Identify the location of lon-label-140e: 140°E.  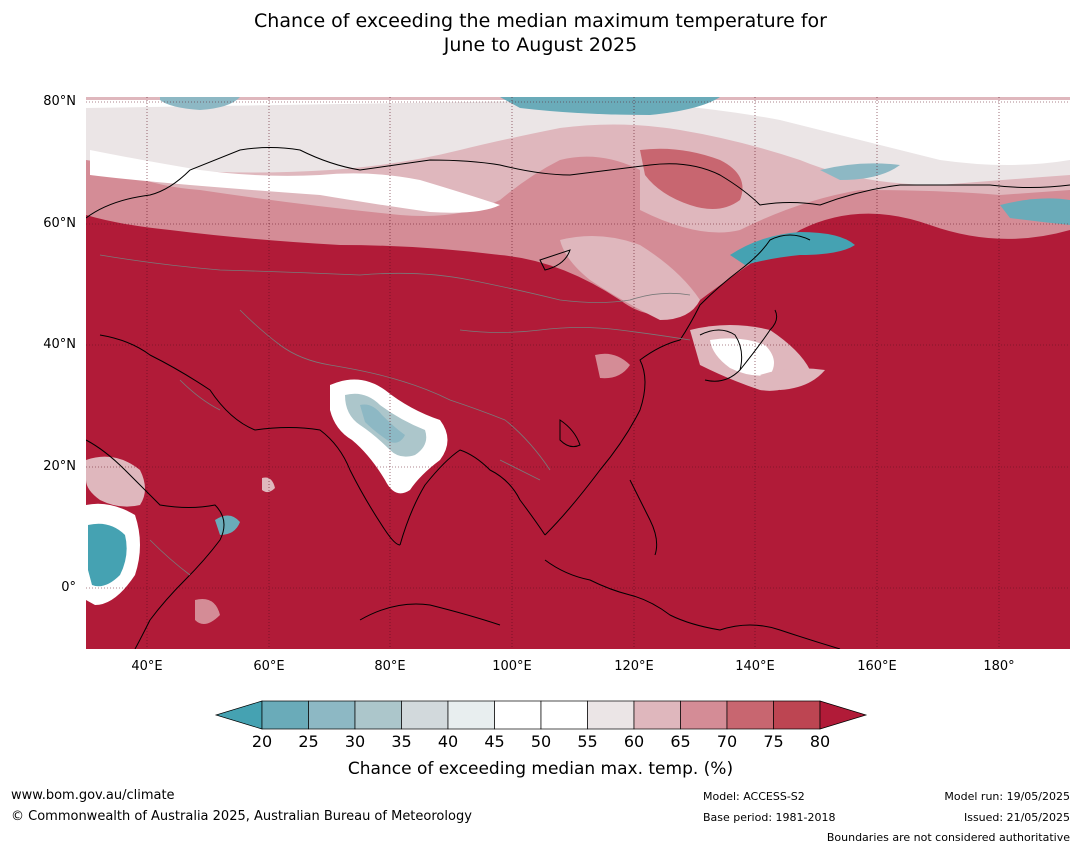
(755, 666).